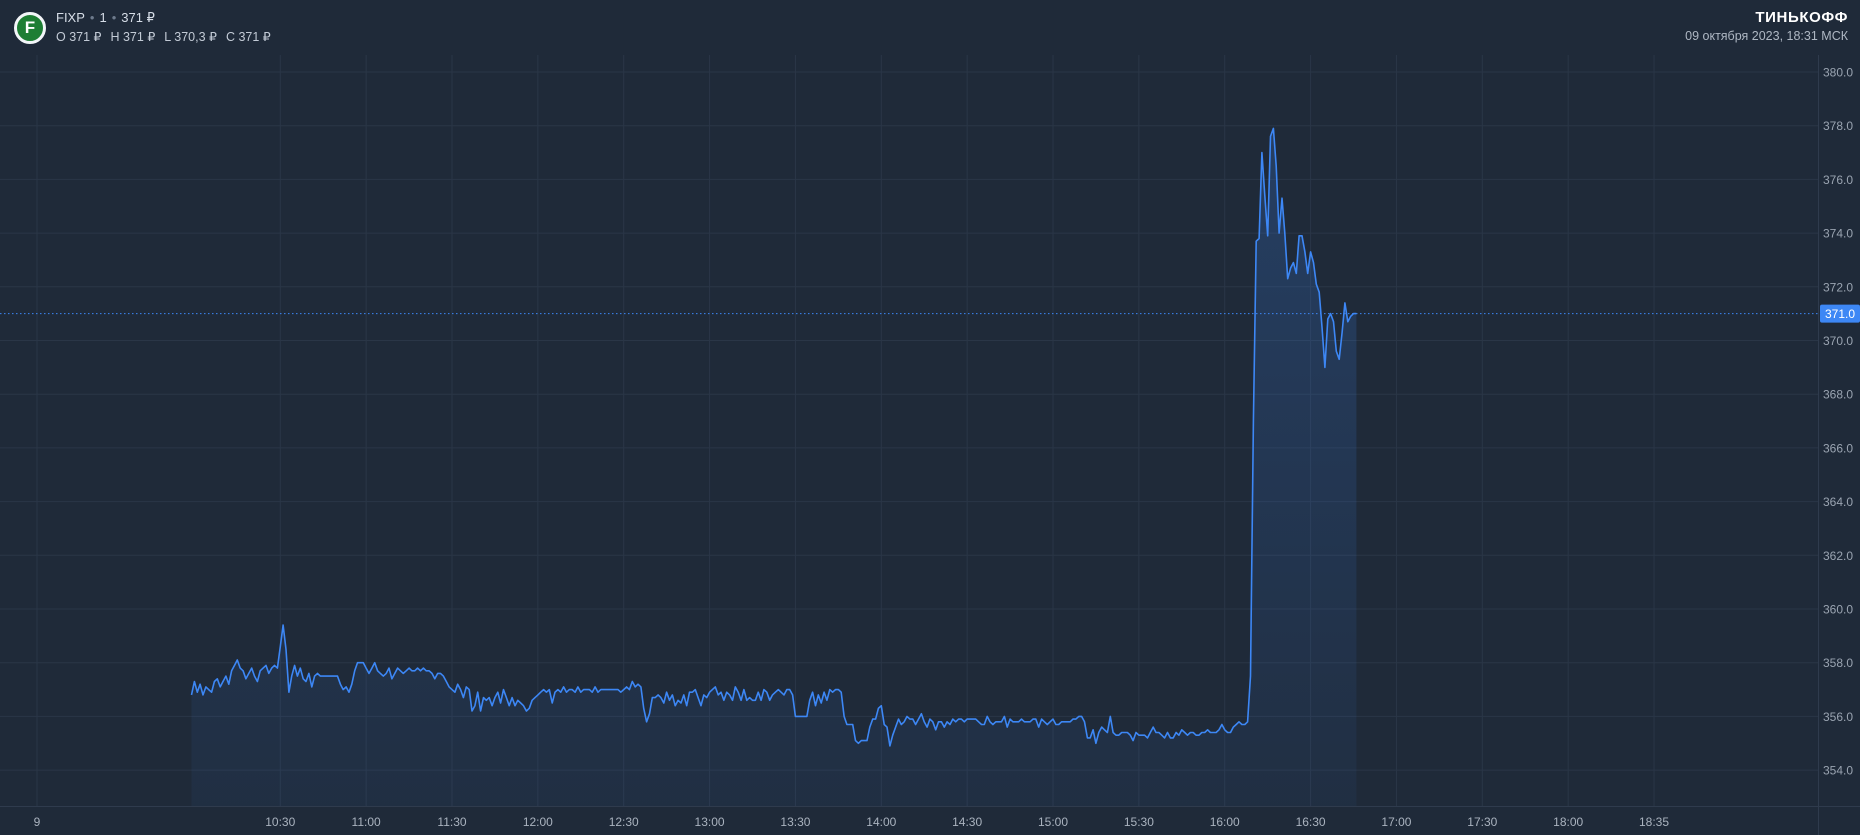  Describe the element at coordinates (1568, 822) in the screenshot. I see `x-tick-label: 18:00` at that location.